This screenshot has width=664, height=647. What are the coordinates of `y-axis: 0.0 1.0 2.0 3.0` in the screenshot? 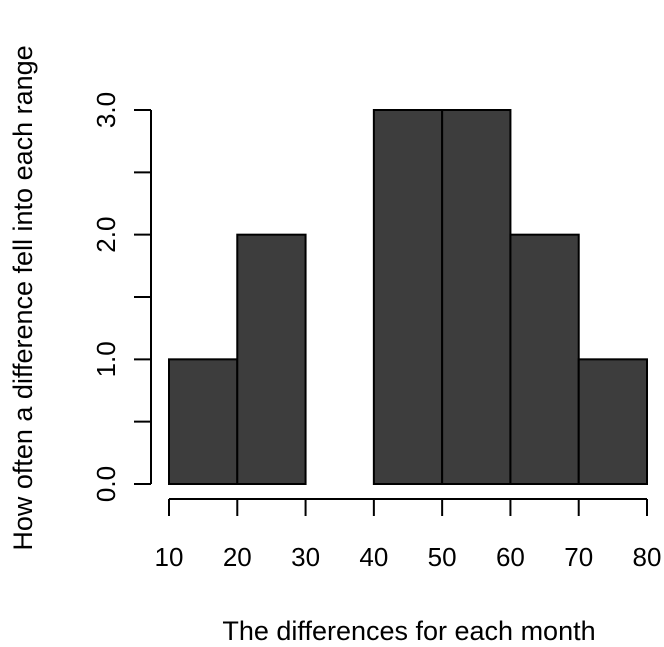 It's located at (121, 297).